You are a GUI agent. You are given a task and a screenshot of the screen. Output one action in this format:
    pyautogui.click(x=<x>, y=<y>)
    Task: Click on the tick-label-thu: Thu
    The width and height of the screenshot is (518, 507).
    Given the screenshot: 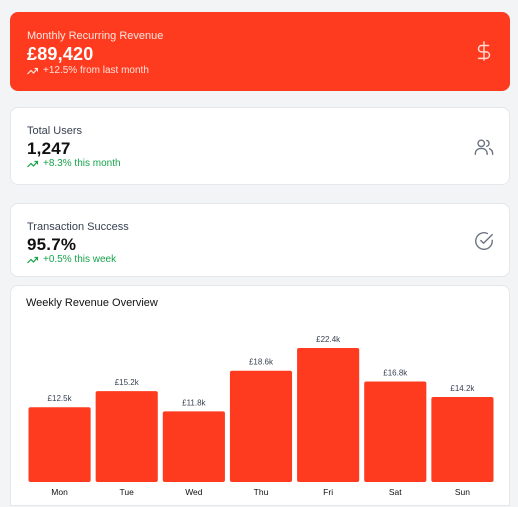 What is the action you would take?
    pyautogui.click(x=261, y=492)
    